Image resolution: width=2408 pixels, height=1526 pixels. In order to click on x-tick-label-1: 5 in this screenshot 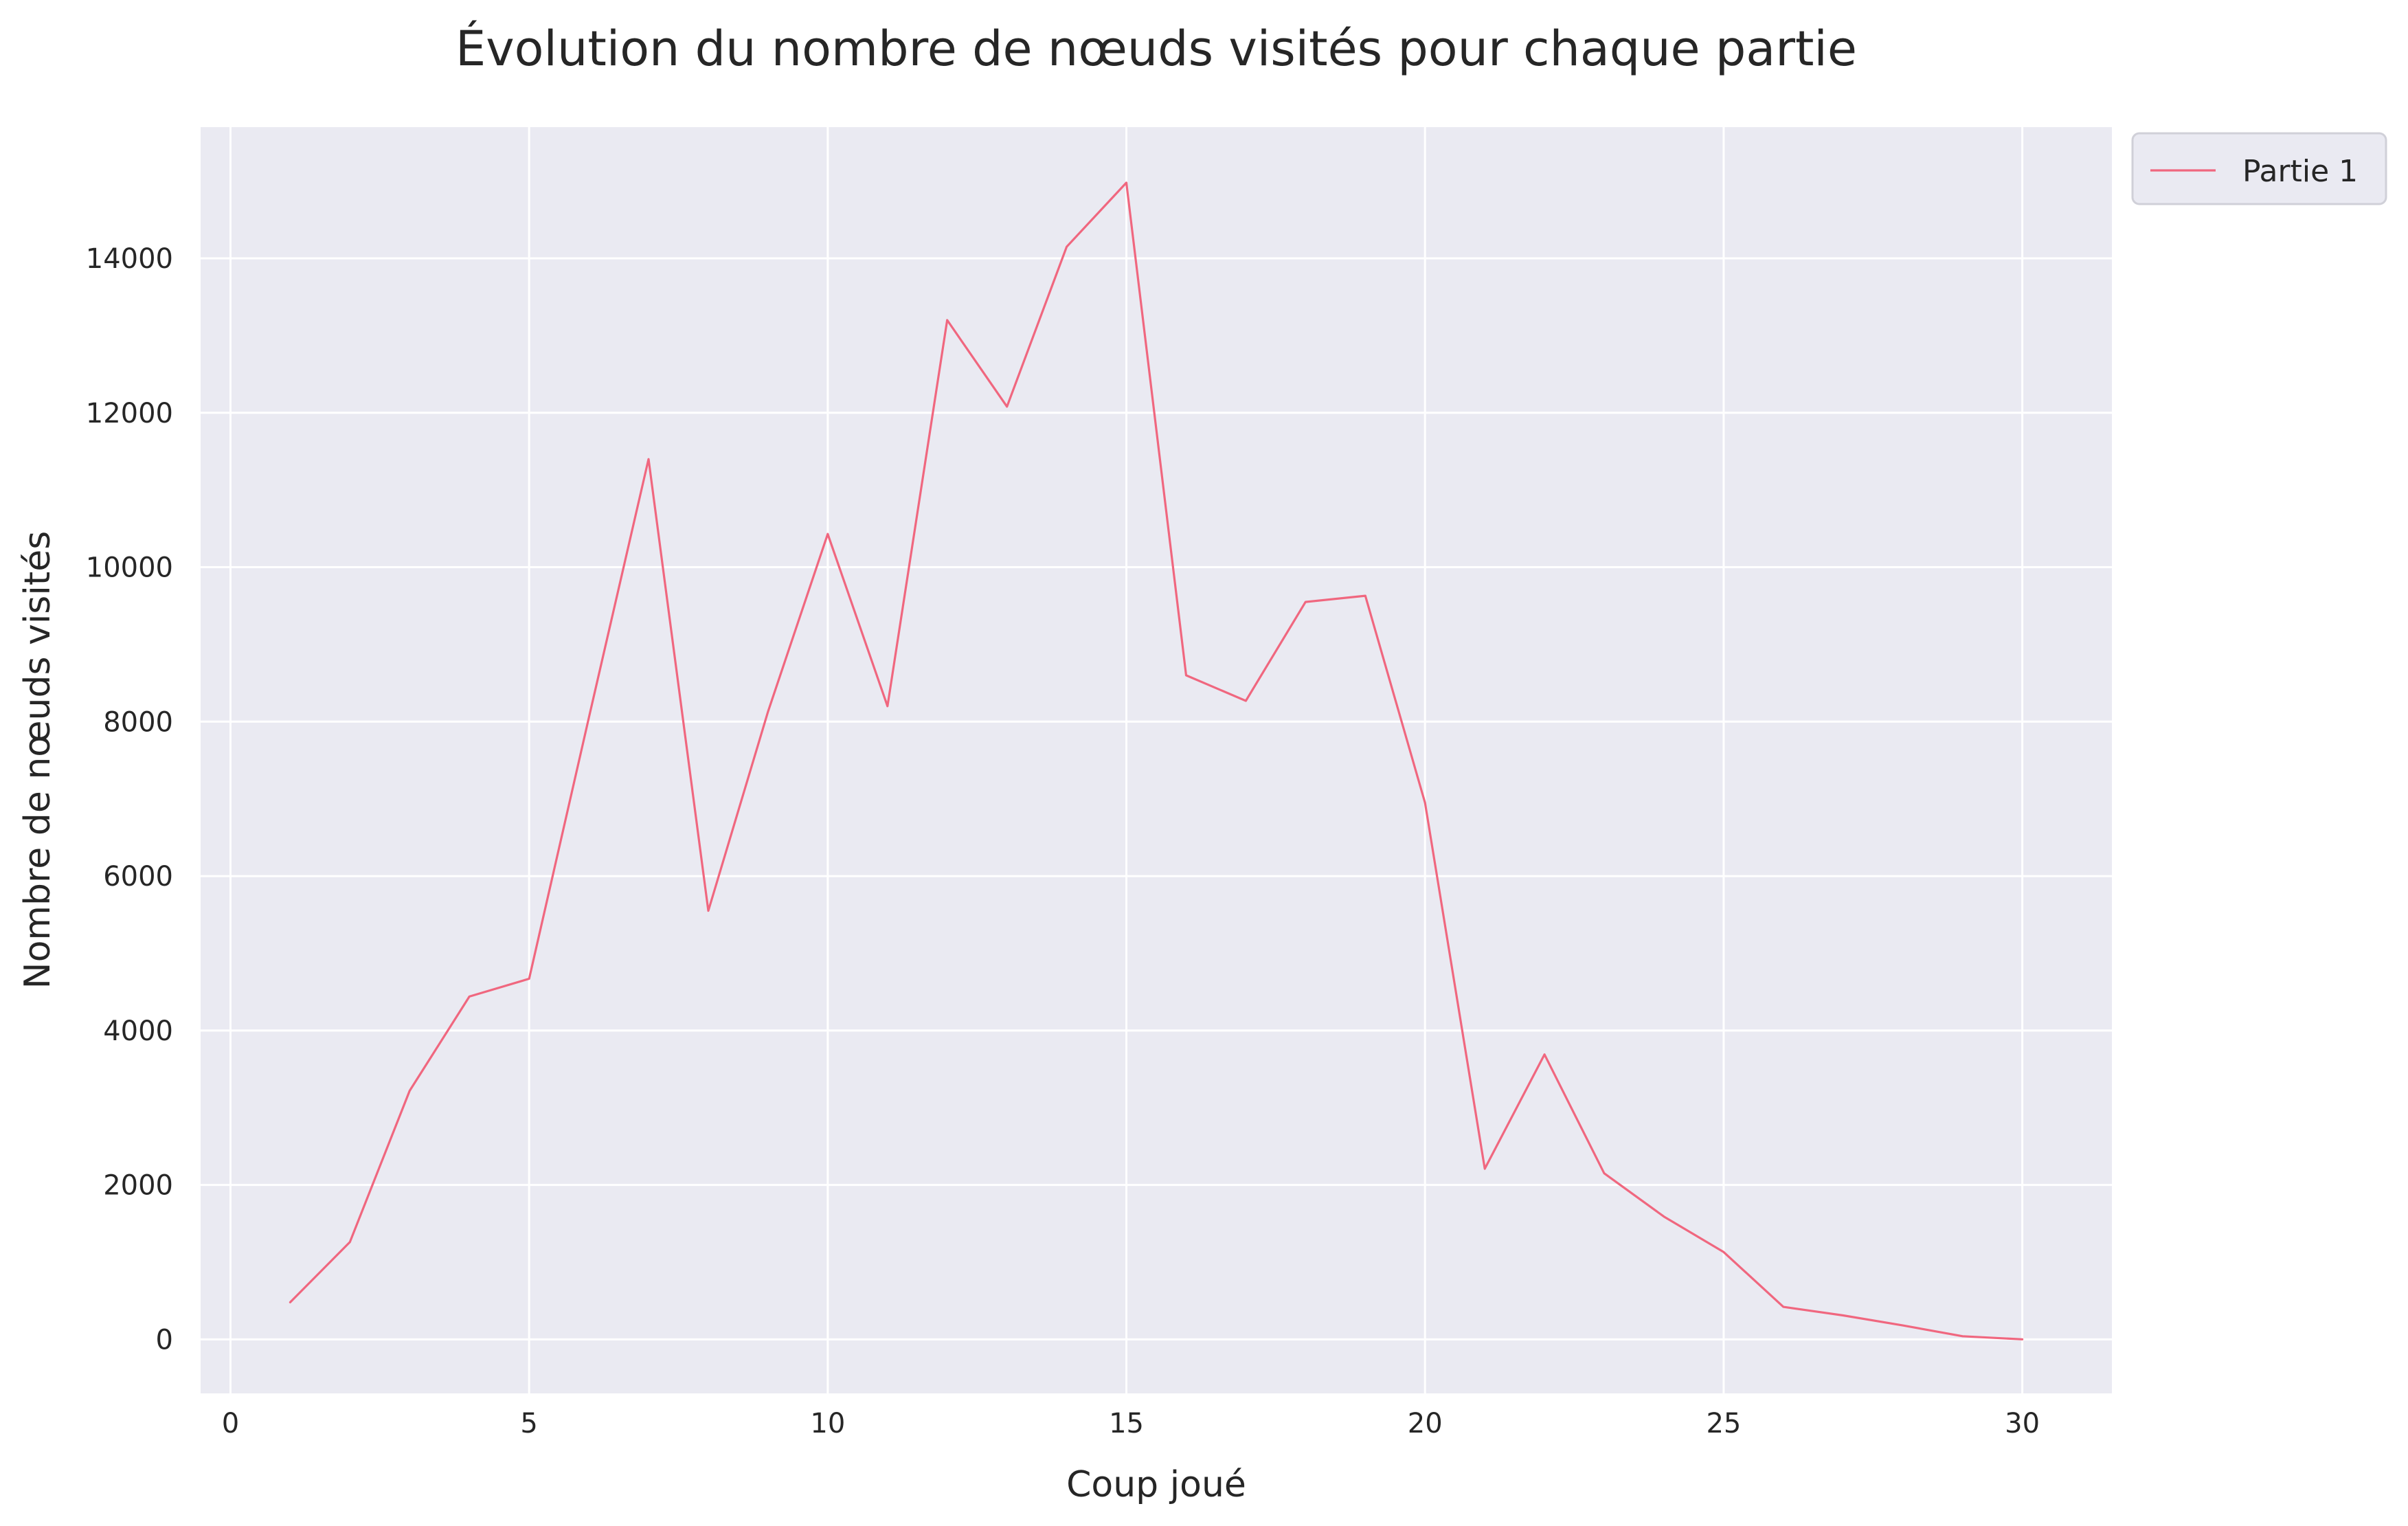, I will do `click(528, 1423)`.